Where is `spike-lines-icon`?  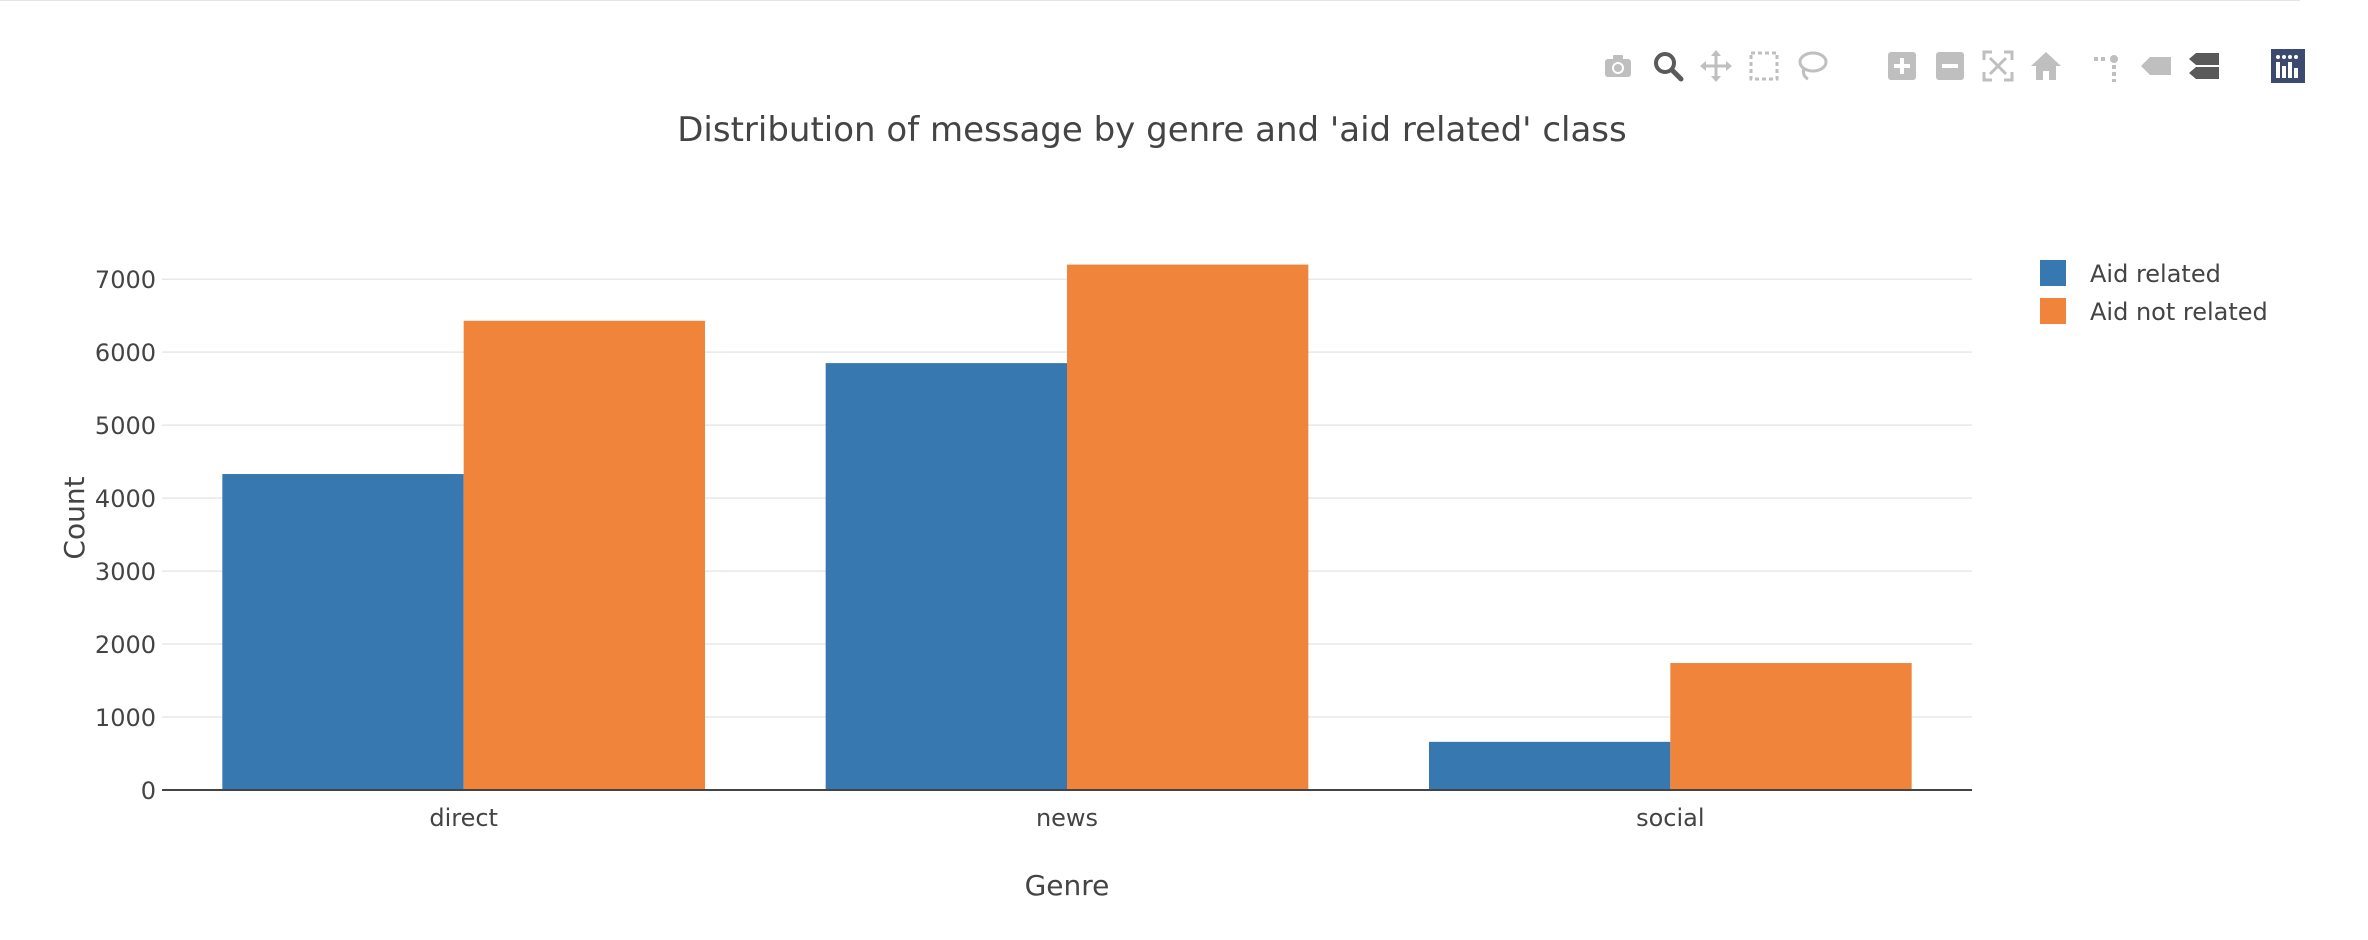
spike-lines-icon is located at coordinates (2108, 66).